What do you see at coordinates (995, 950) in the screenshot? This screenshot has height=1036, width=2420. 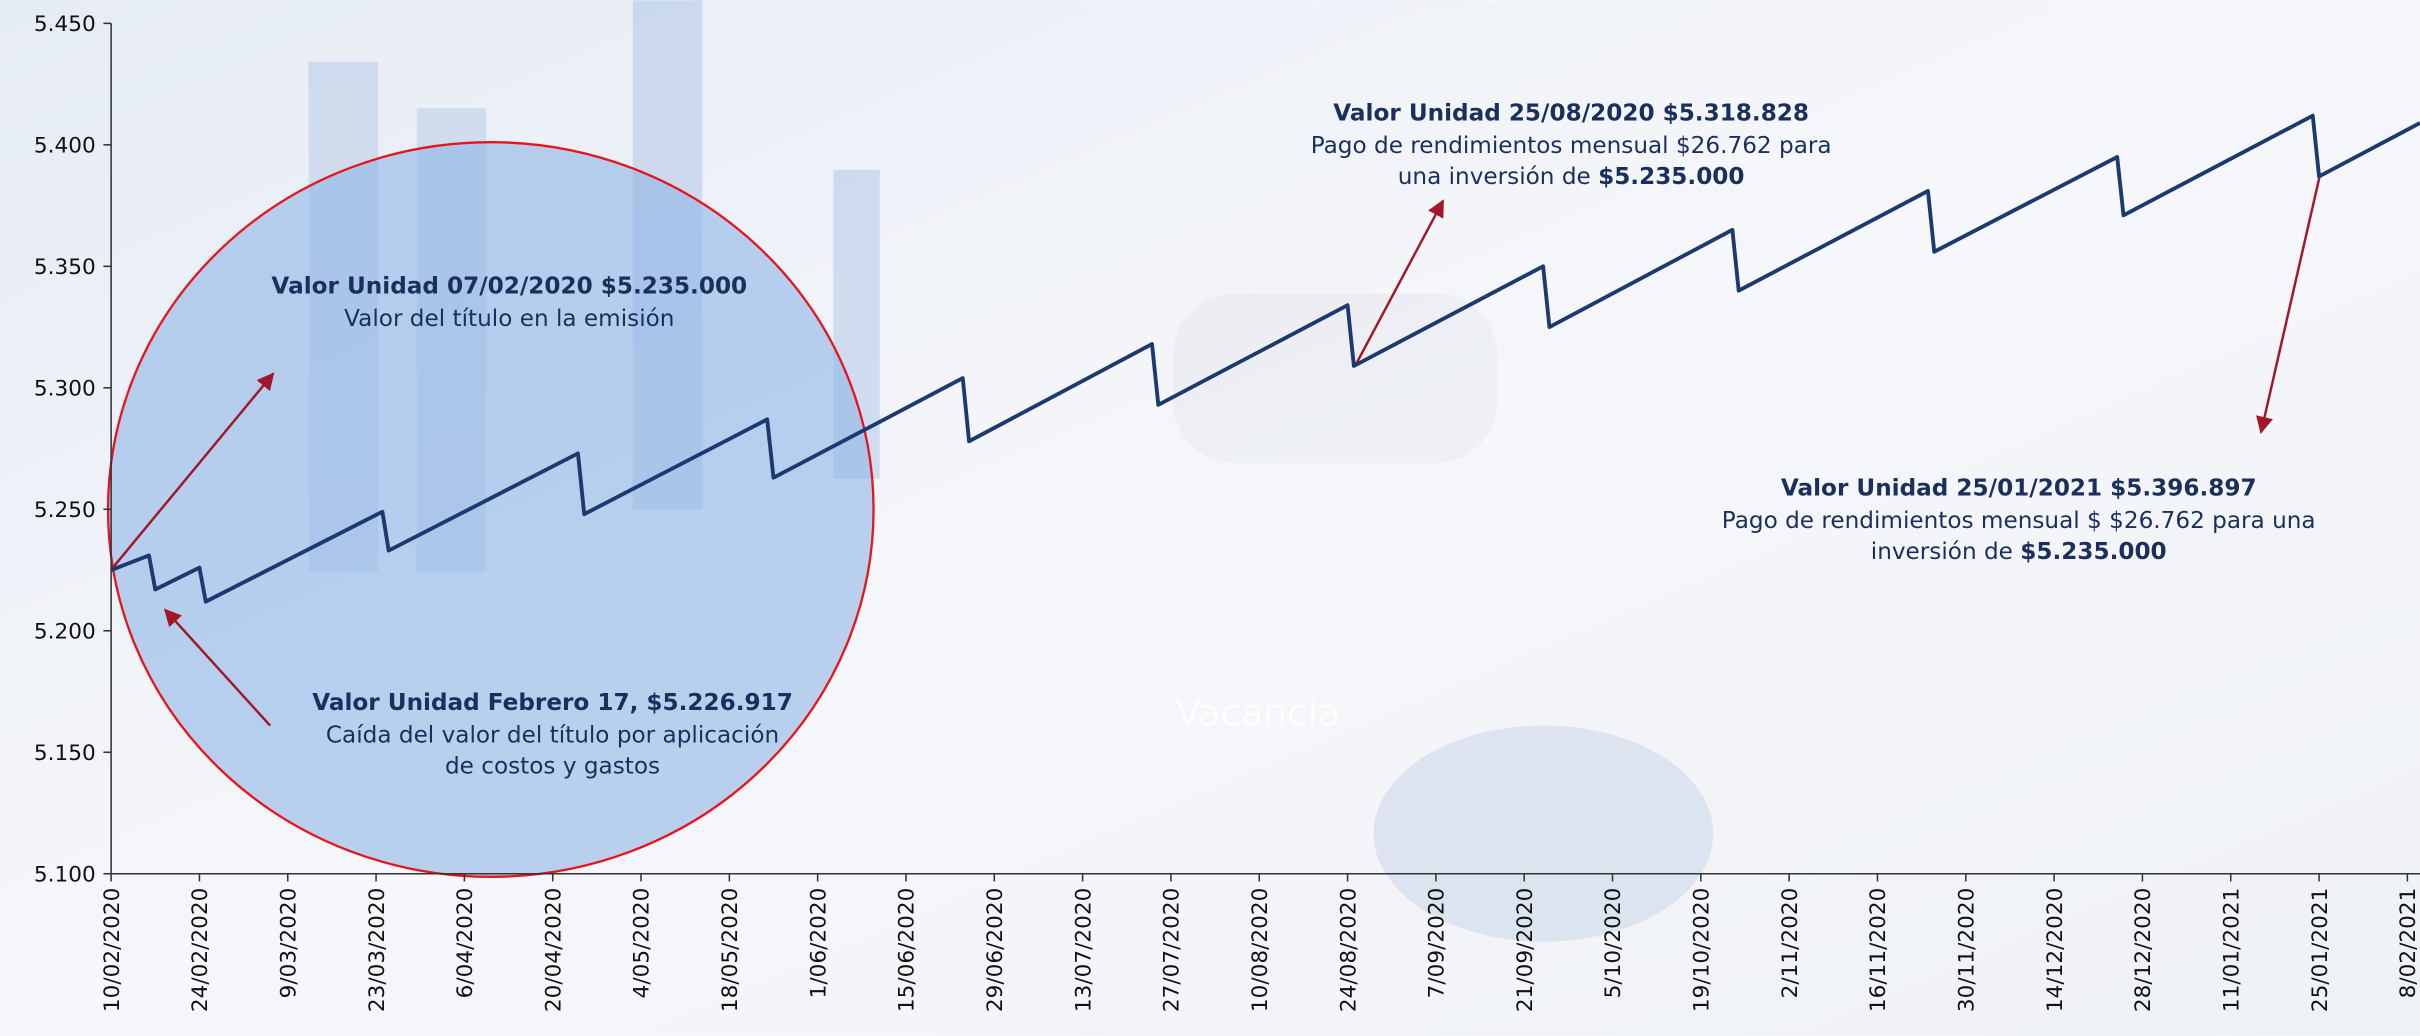 I see `x-tick-label: 29/06/2020` at bounding box center [995, 950].